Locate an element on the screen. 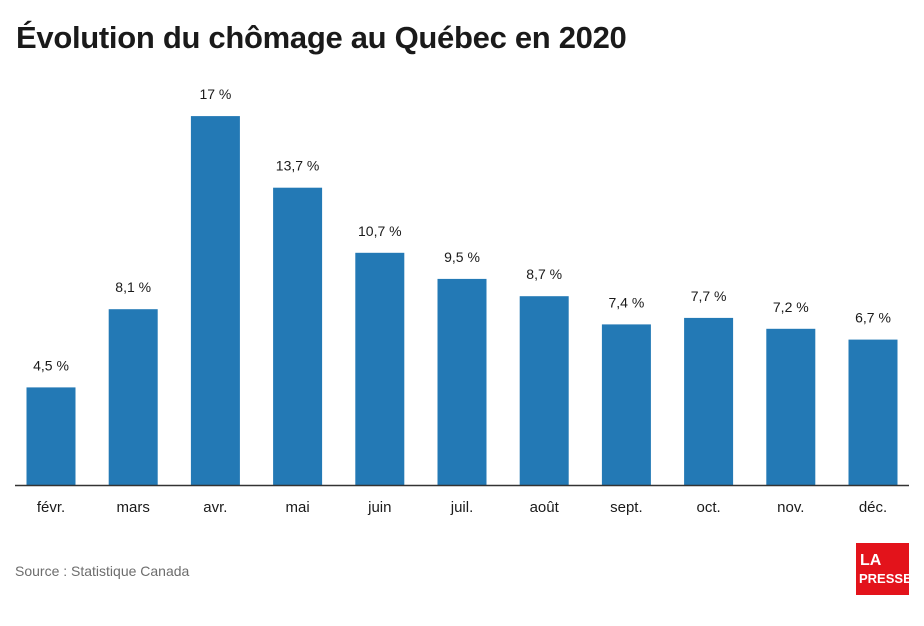 The width and height of the screenshot is (924, 626). x-tick-label-5: juil. is located at coordinates (462, 507).